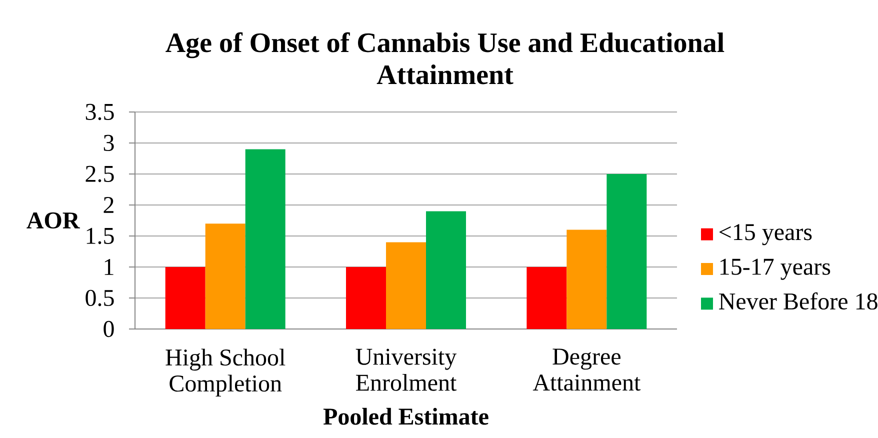 Image resolution: width=878 pixels, height=438 pixels. What do you see at coordinates (226, 372) in the screenshot?
I see `x-tick-label: High School Completion` at bounding box center [226, 372].